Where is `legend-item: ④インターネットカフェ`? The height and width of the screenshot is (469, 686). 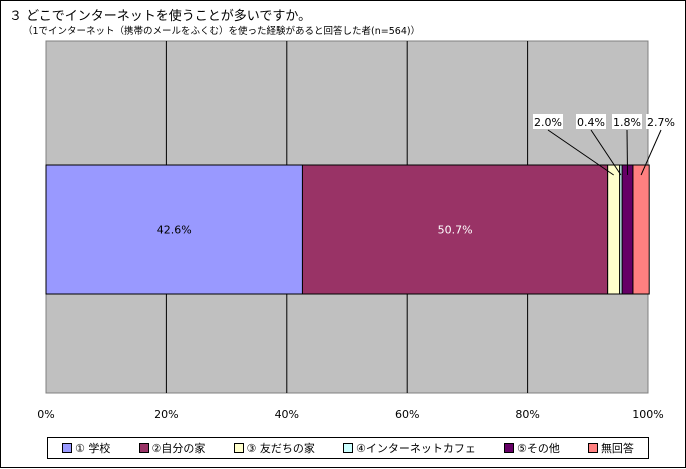
legend-item: ④インターネットカフェ is located at coordinates (409, 448).